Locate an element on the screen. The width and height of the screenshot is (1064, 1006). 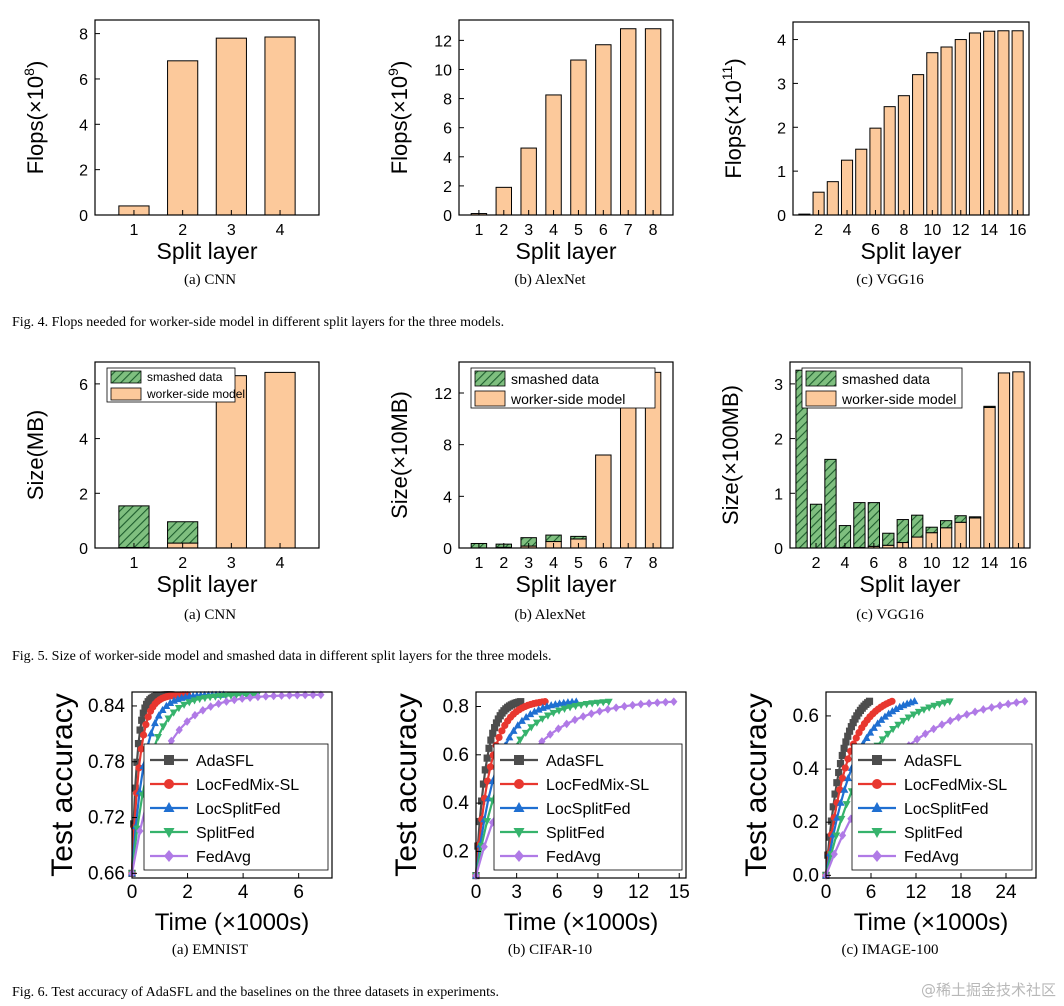
y-tick-label: 0.84 is located at coordinates (106, 706).